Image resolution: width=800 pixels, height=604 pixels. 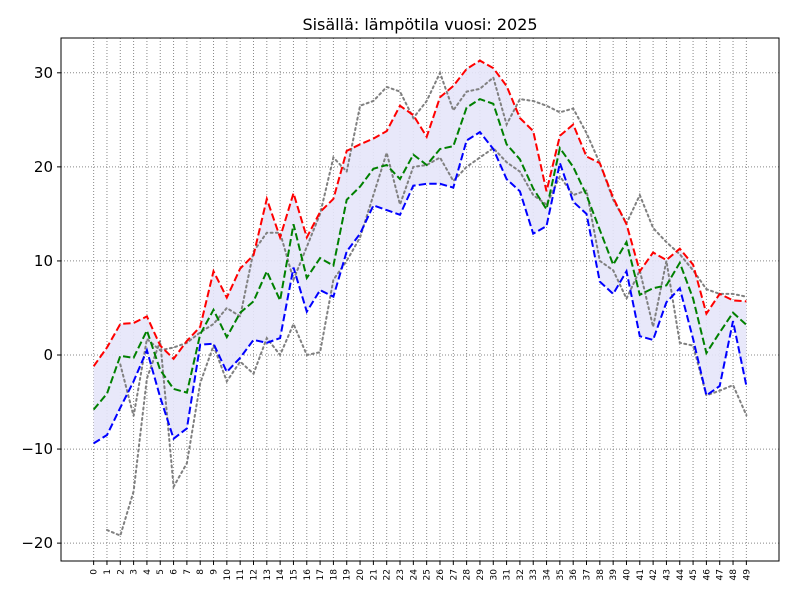 What do you see at coordinates (374, 574) in the screenshot?
I see `x-tick-label: 21` at bounding box center [374, 574].